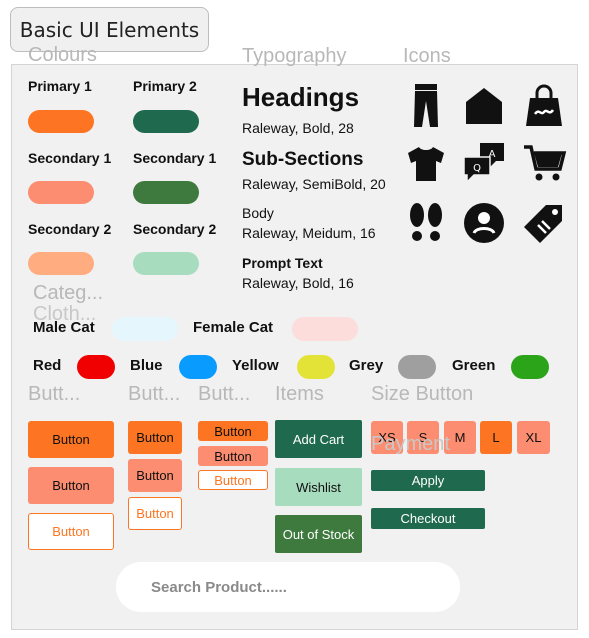  What do you see at coordinates (166, 192) in the screenshot?
I see `secondary-1b-swatch` at bounding box center [166, 192].